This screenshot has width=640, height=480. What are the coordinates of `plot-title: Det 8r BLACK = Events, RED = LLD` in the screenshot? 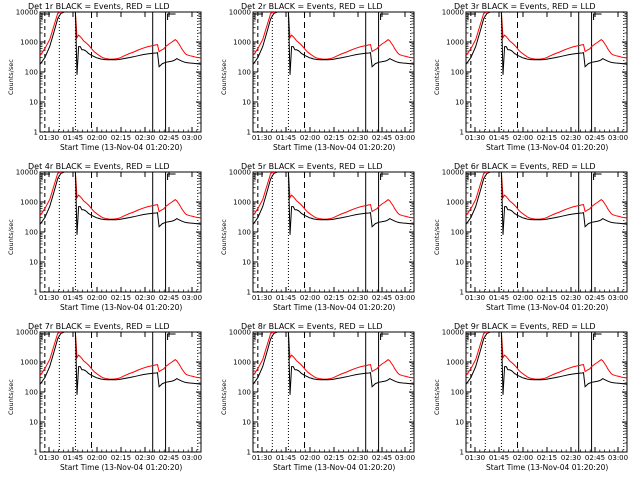 It's located at (312, 326).